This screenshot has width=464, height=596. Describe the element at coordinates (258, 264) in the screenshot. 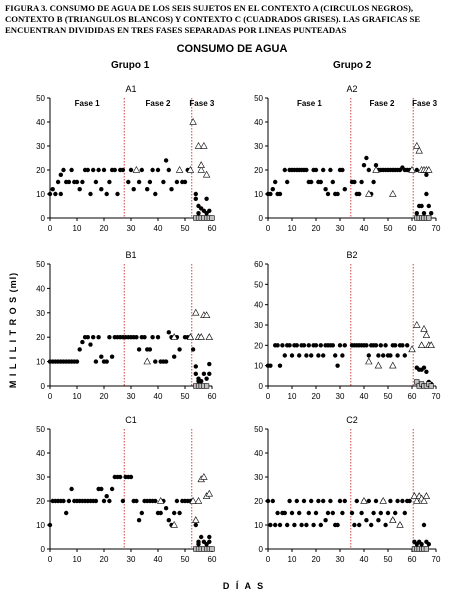

I see `y-tick-label: 60` at that location.